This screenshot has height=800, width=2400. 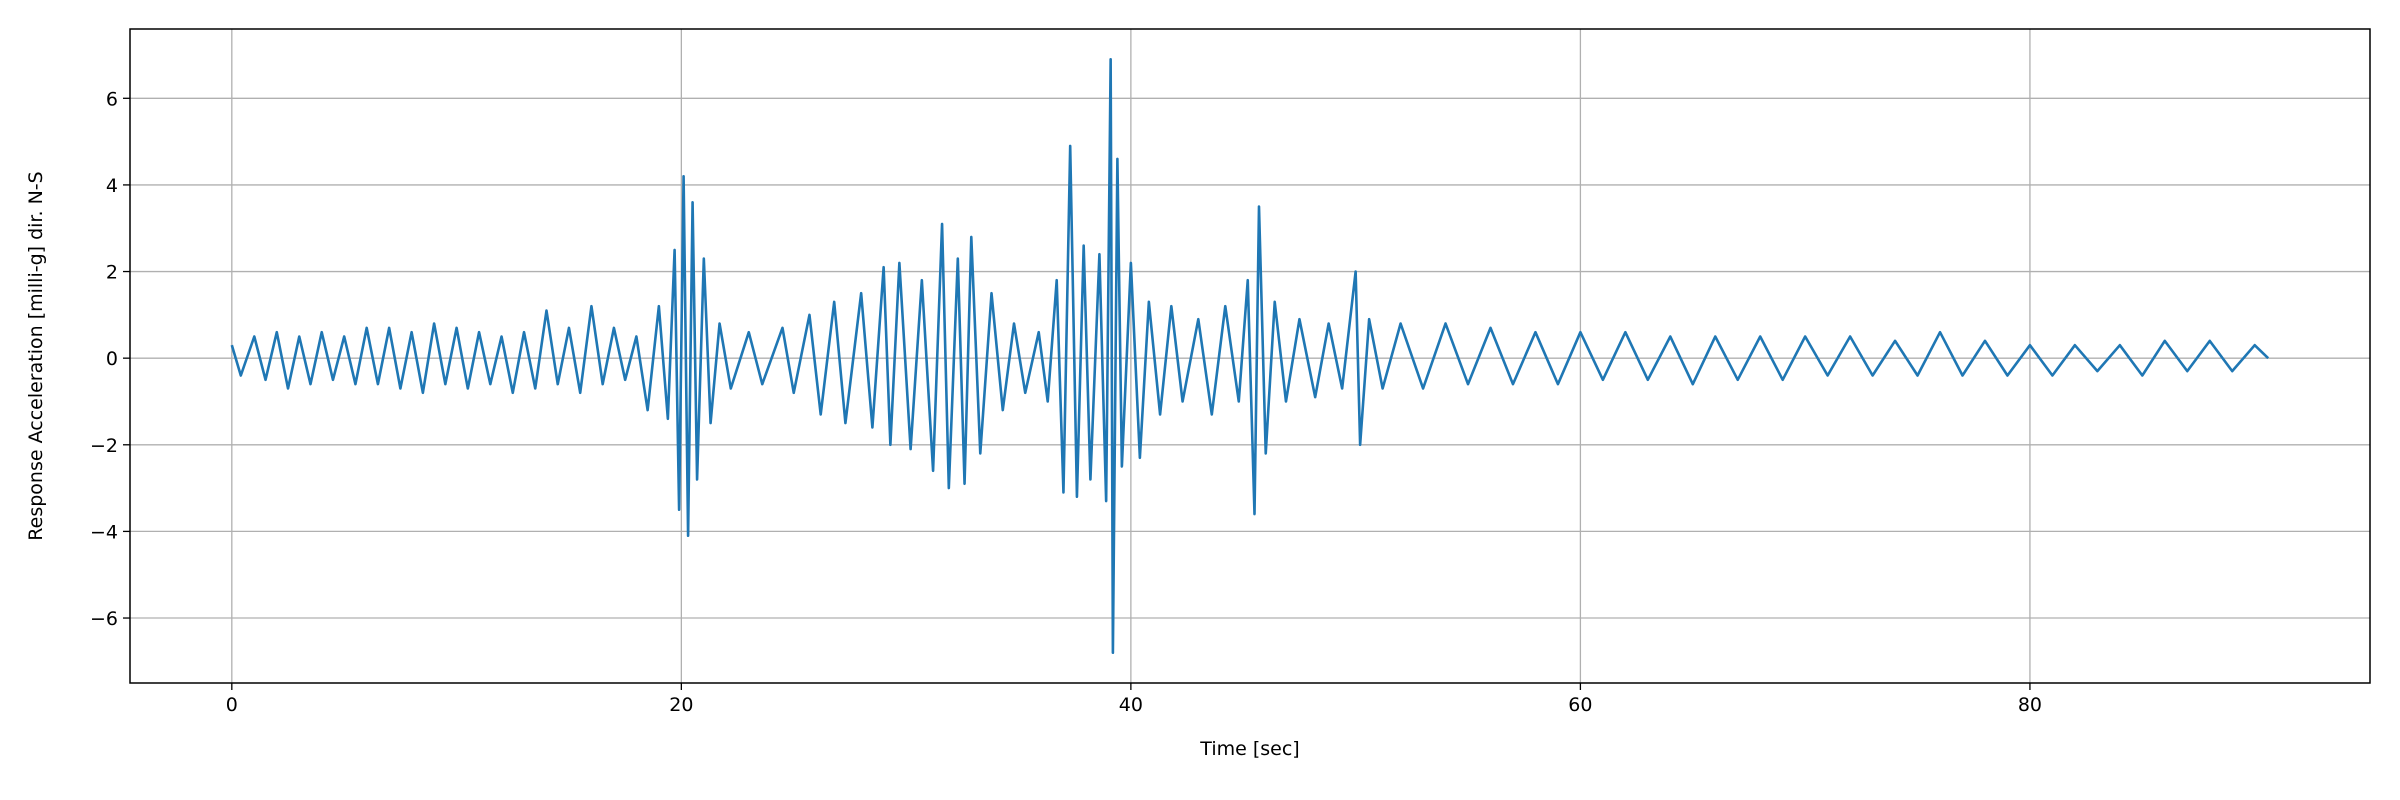 What do you see at coordinates (104, 532) in the screenshot?
I see `y-tick-label: −4` at bounding box center [104, 532].